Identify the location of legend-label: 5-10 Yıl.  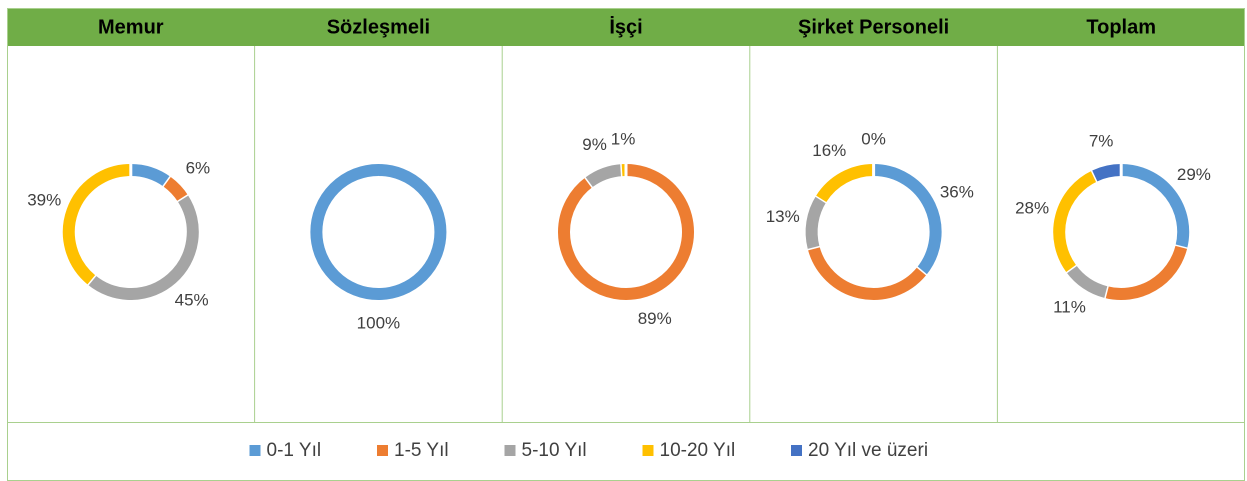
(554, 450).